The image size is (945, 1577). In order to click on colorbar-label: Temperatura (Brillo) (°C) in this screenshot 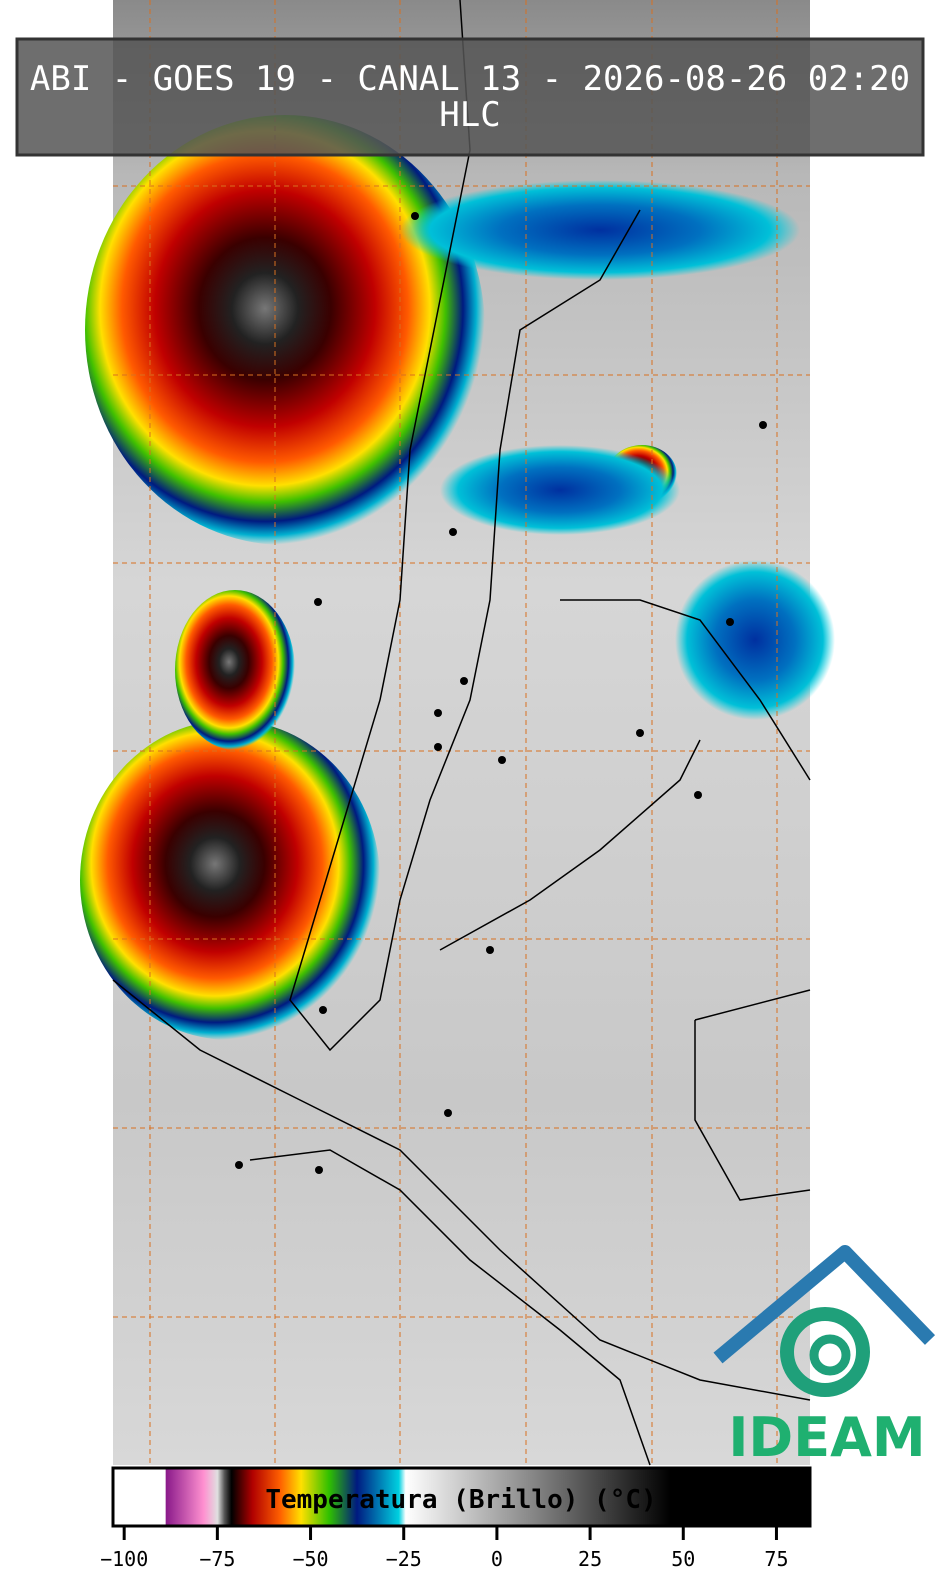, I will do `click(460, 1500)`.